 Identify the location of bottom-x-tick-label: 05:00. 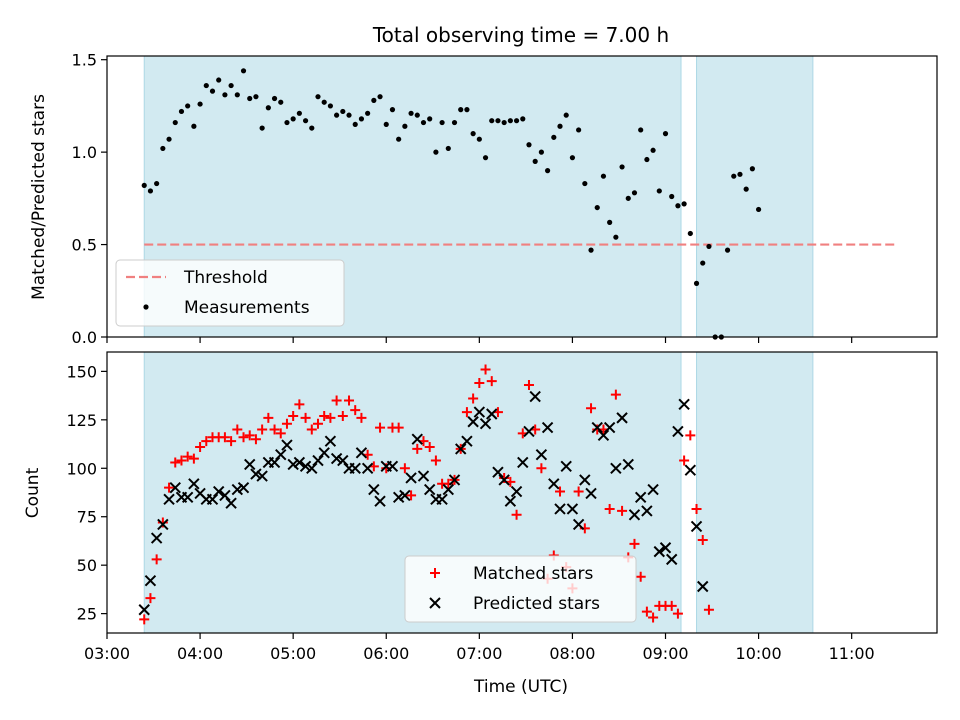
(293, 653).